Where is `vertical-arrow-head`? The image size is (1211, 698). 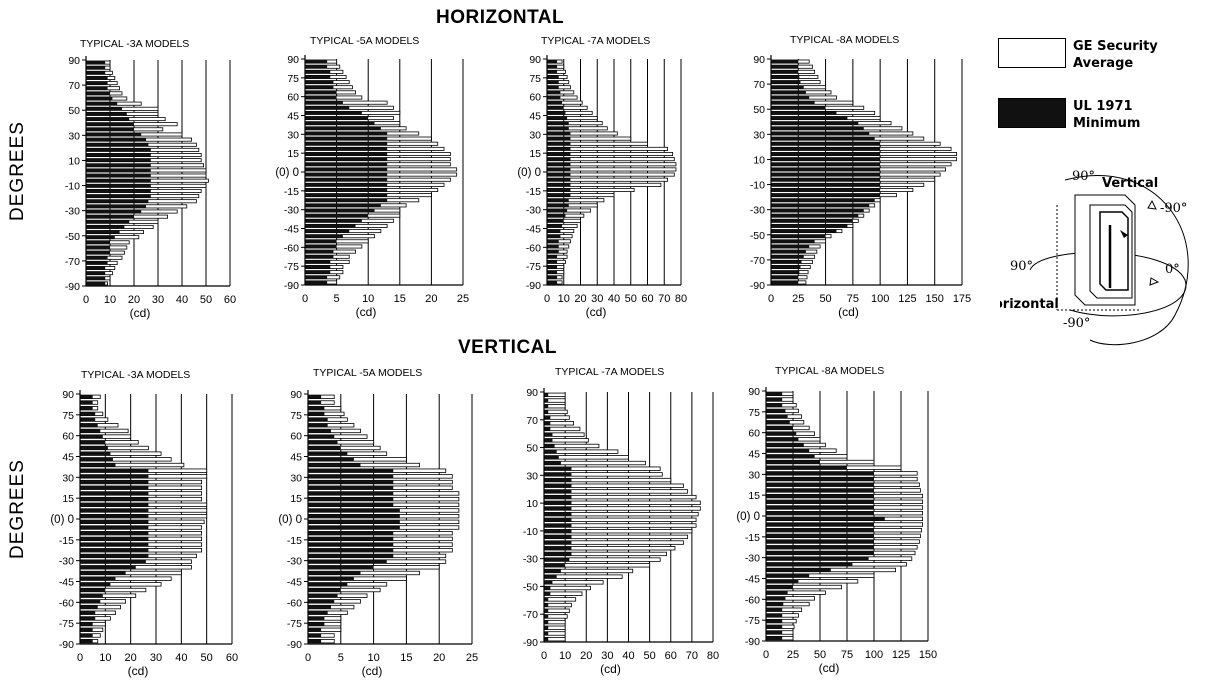 vertical-arrow-head is located at coordinates (1152, 204).